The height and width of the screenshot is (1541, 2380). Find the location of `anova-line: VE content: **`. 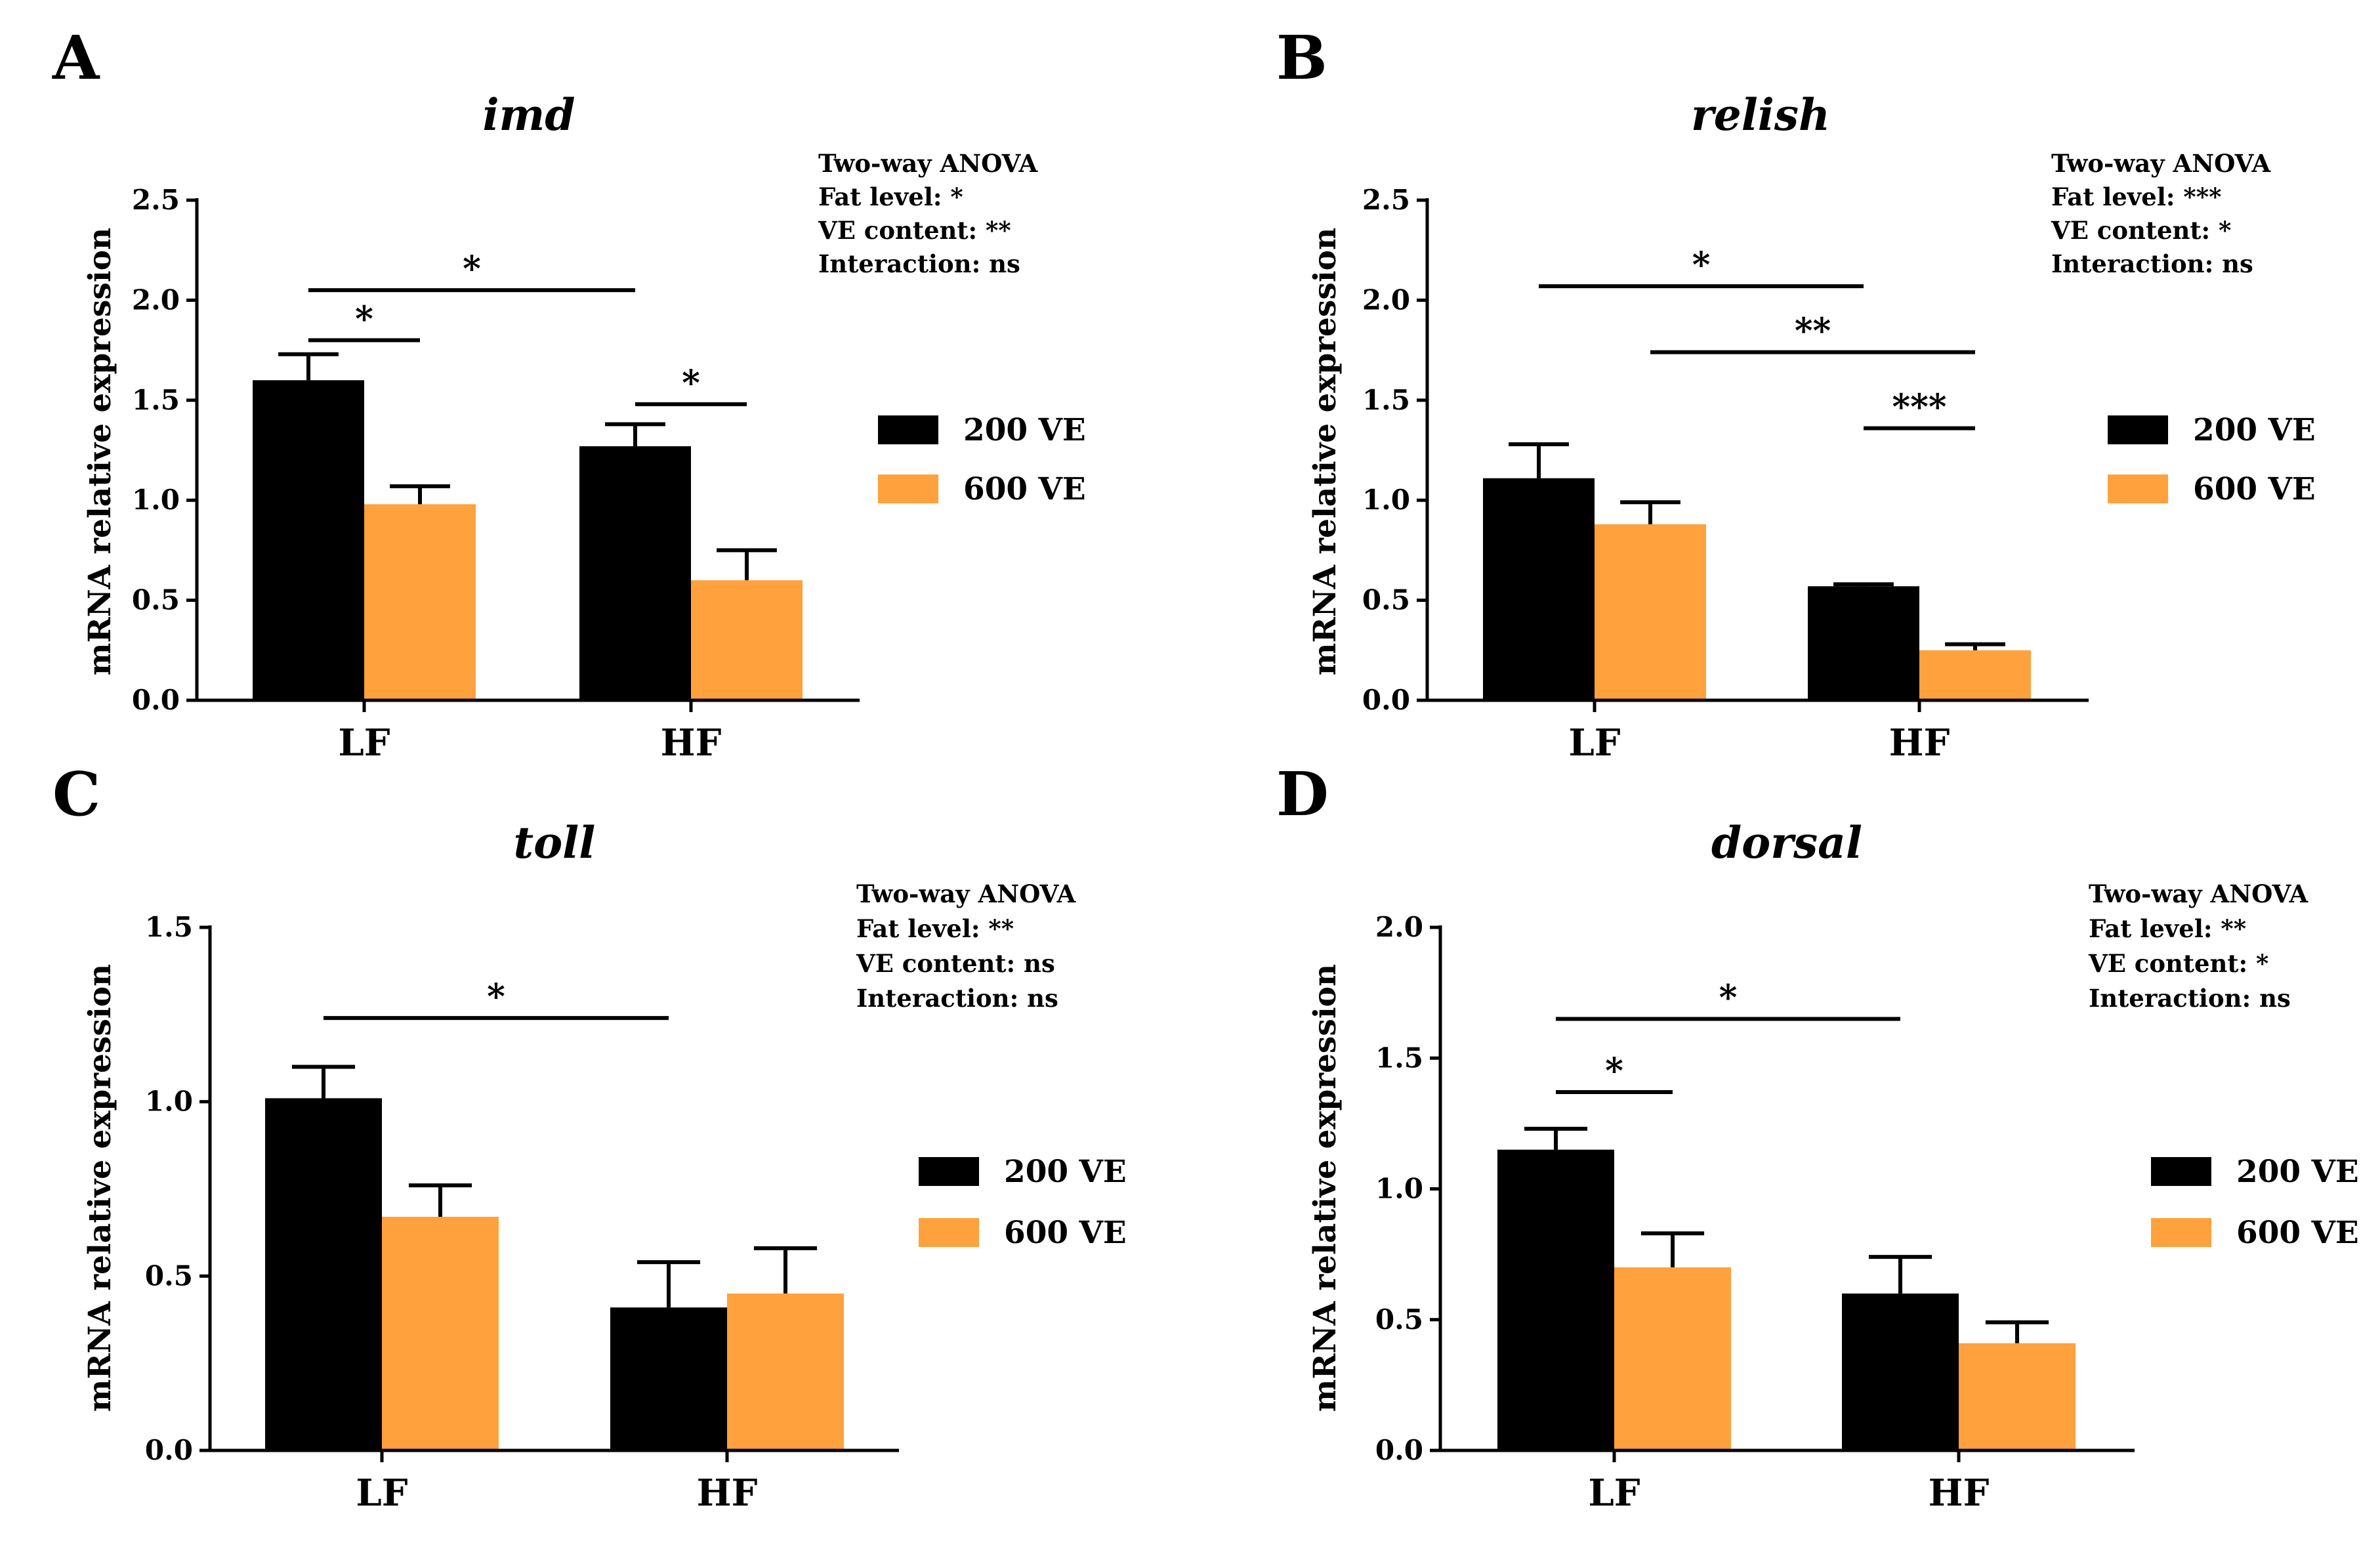

anova-line: VE content: ** is located at coordinates (914, 230).